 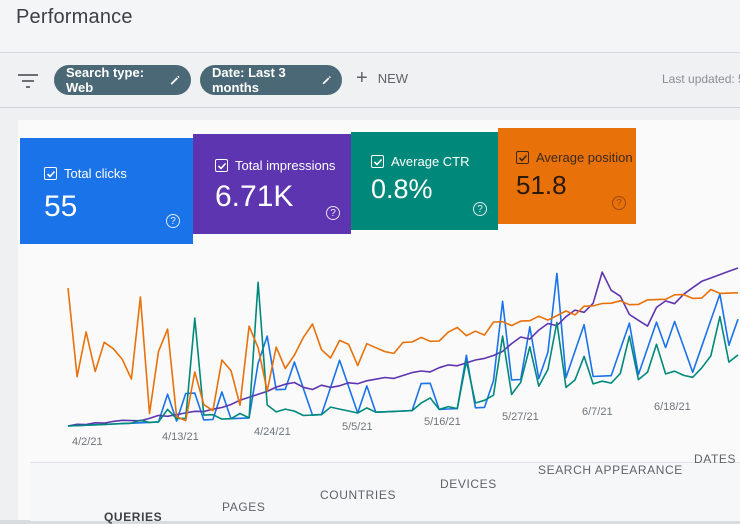 I want to click on tab-queries: QUERIES, so click(x=133, y=517).